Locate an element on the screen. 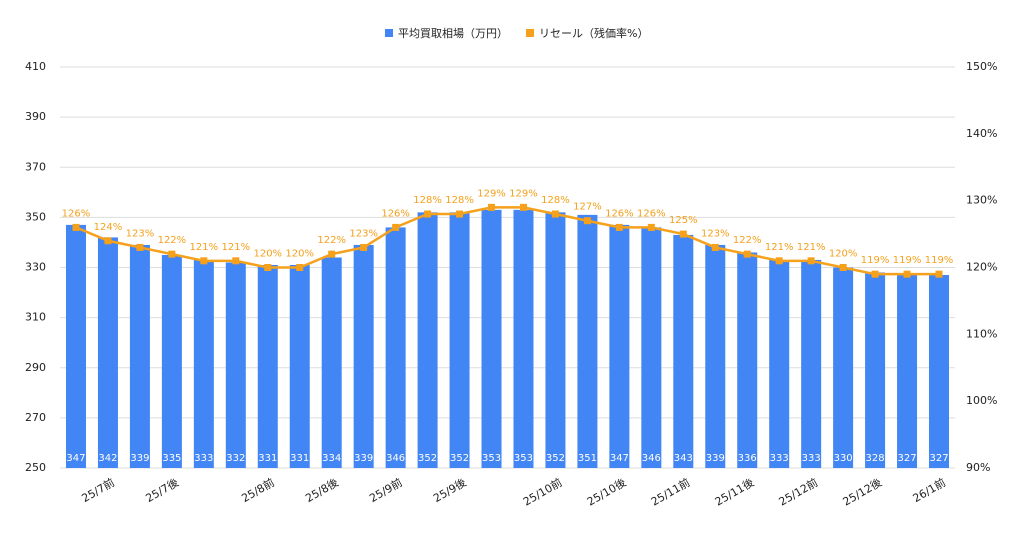 The width and height of the screenshot is (1024, 534). y2-tick-label: 140% is located at coordinates (981, 133).